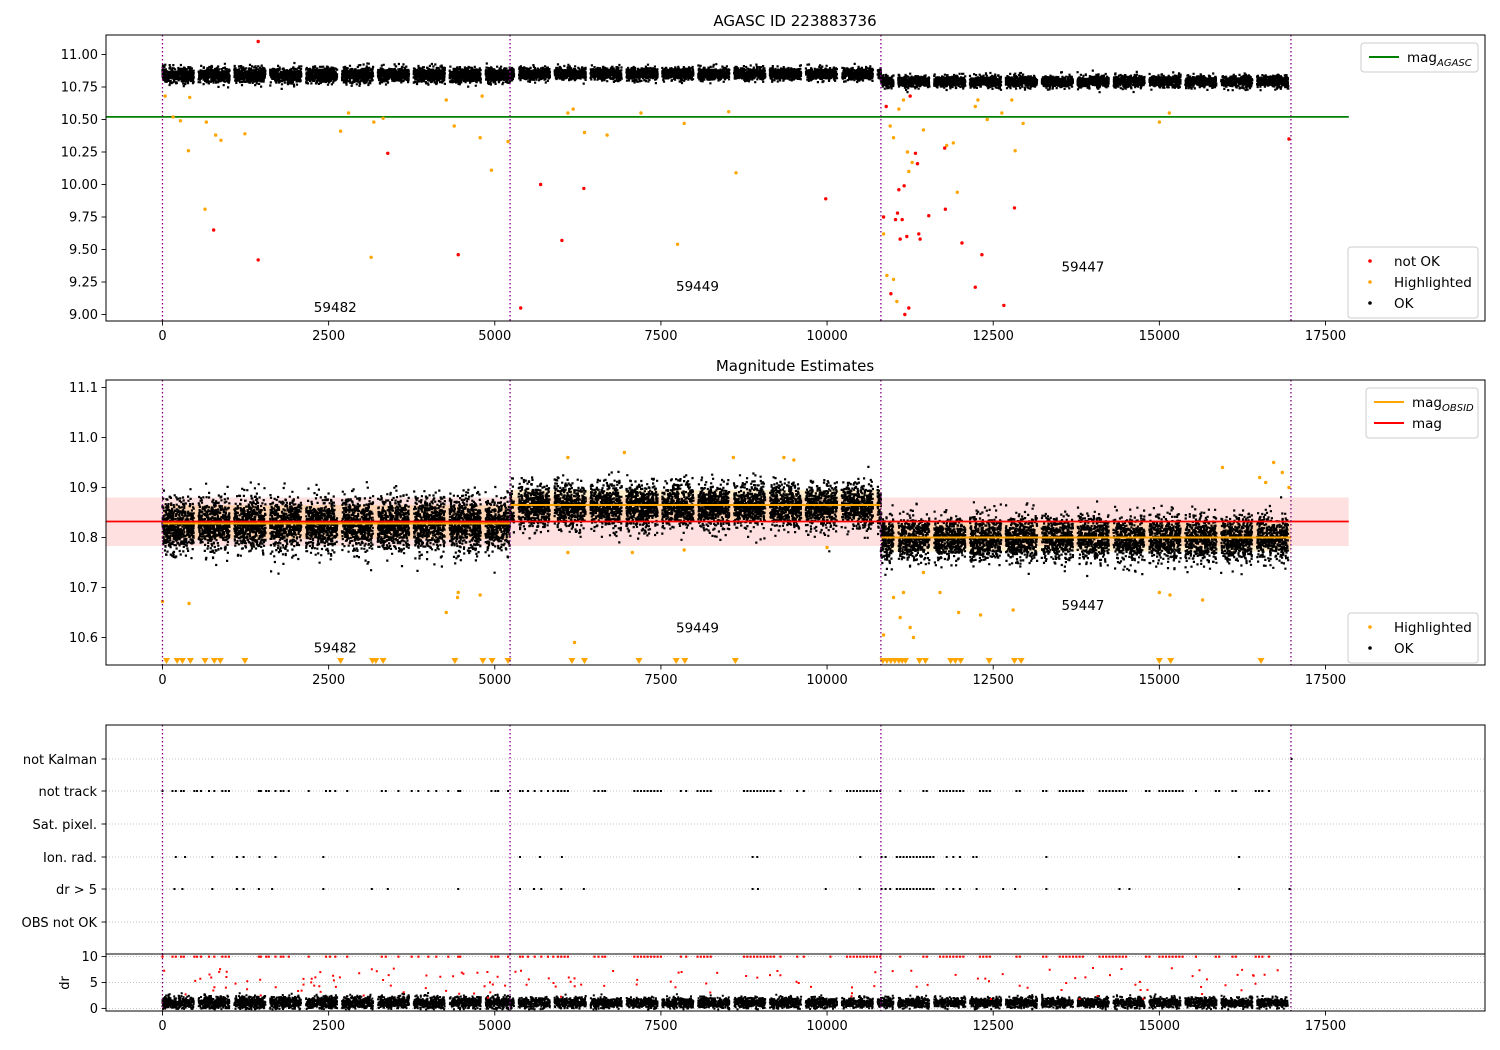  I want to click on flag-category-label: Sat. pixel., so click(65, 825).